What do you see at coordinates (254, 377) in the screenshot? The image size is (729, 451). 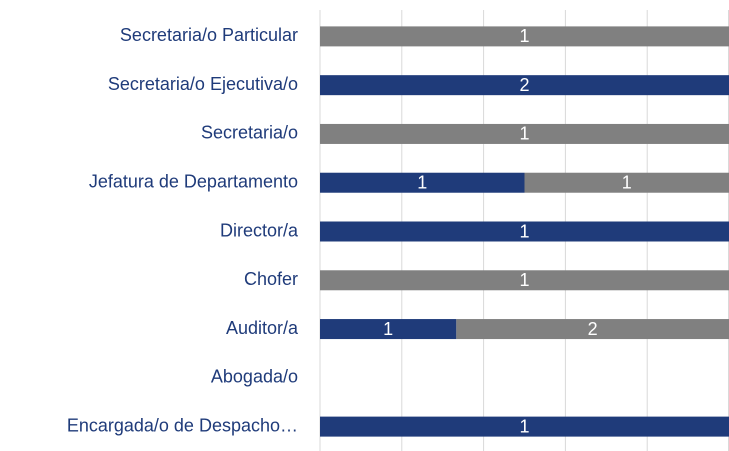 I see `y-tick-label: Abogada/o` at bounding box center [254, 377].